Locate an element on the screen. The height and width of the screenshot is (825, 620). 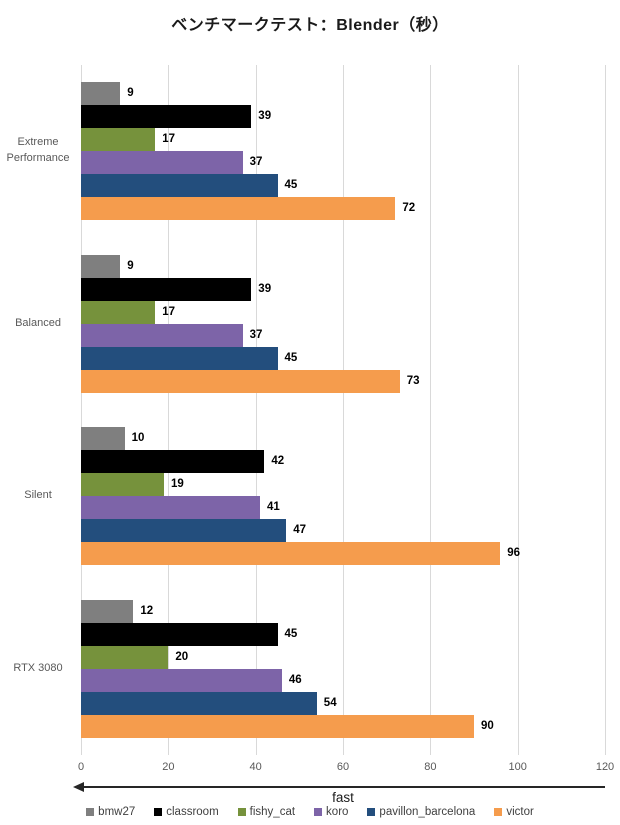
bar-row: 10 is located at coordinates (343, 439).